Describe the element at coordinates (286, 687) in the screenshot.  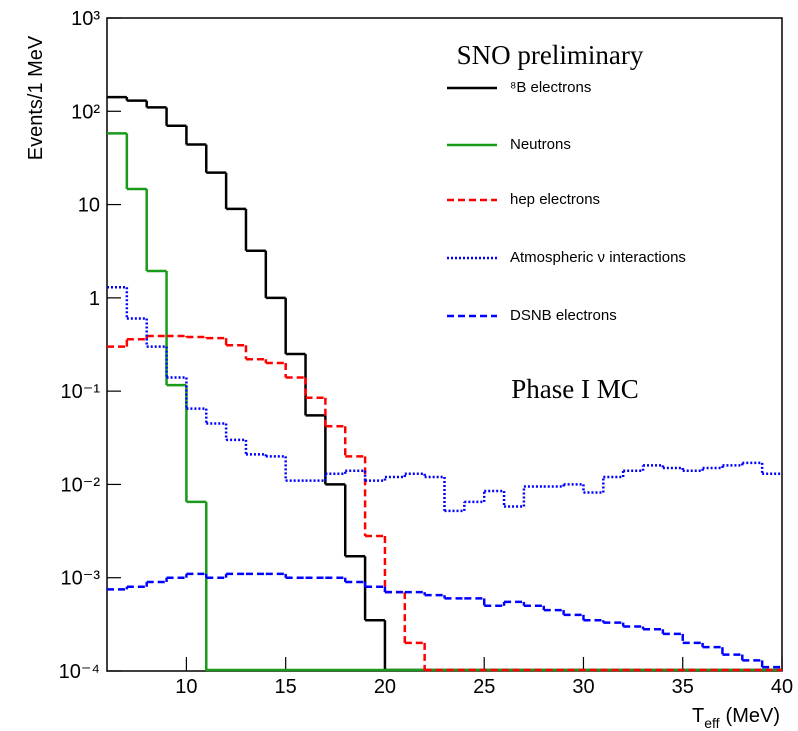
I see `x-tick-label: 15` at that location.